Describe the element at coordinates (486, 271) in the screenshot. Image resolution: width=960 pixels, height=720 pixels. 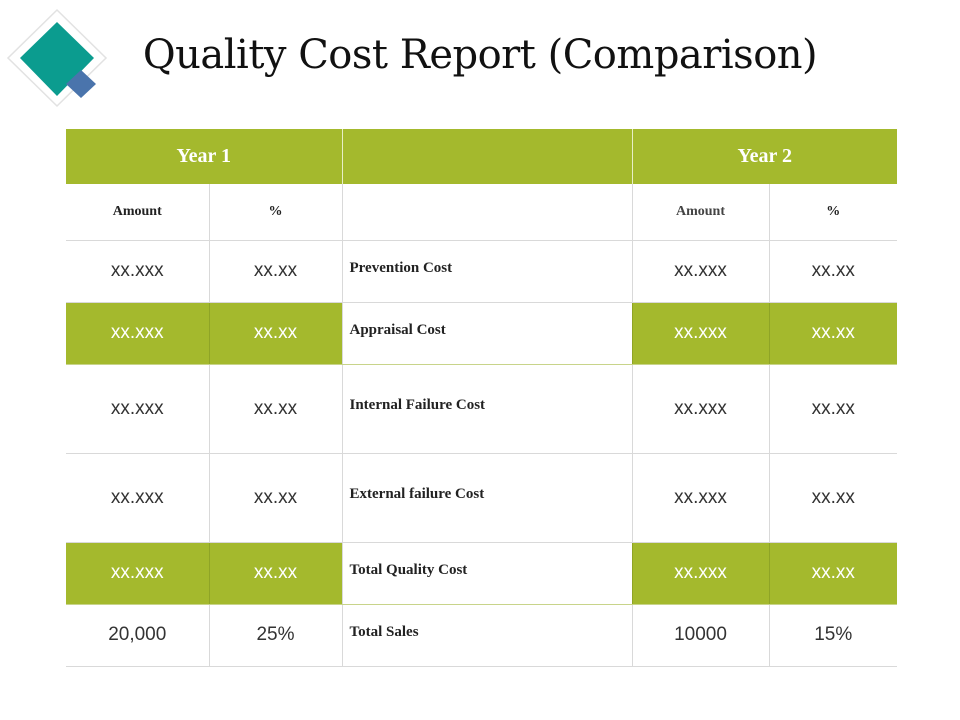
I see `row-label: Prevention Cost` at that location.